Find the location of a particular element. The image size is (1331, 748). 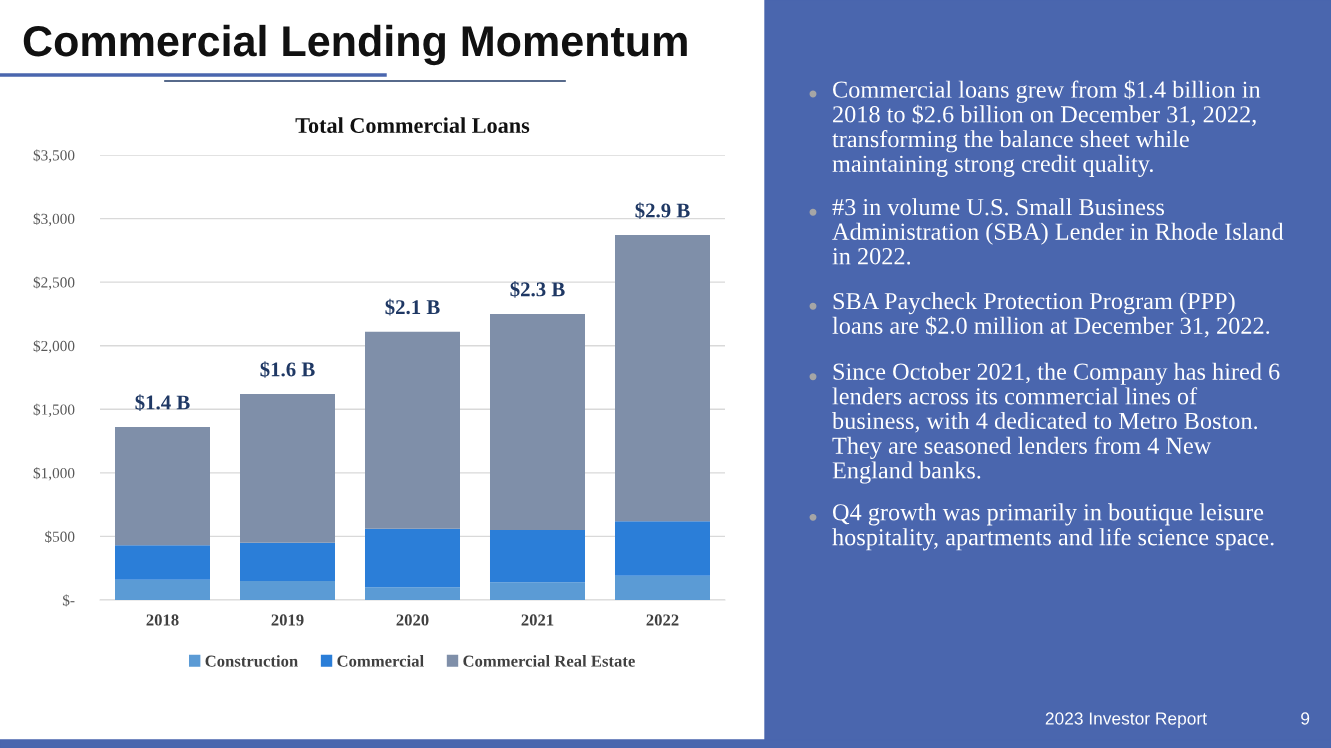

total-label: $1.4 B is located at coordinates (162, 402).